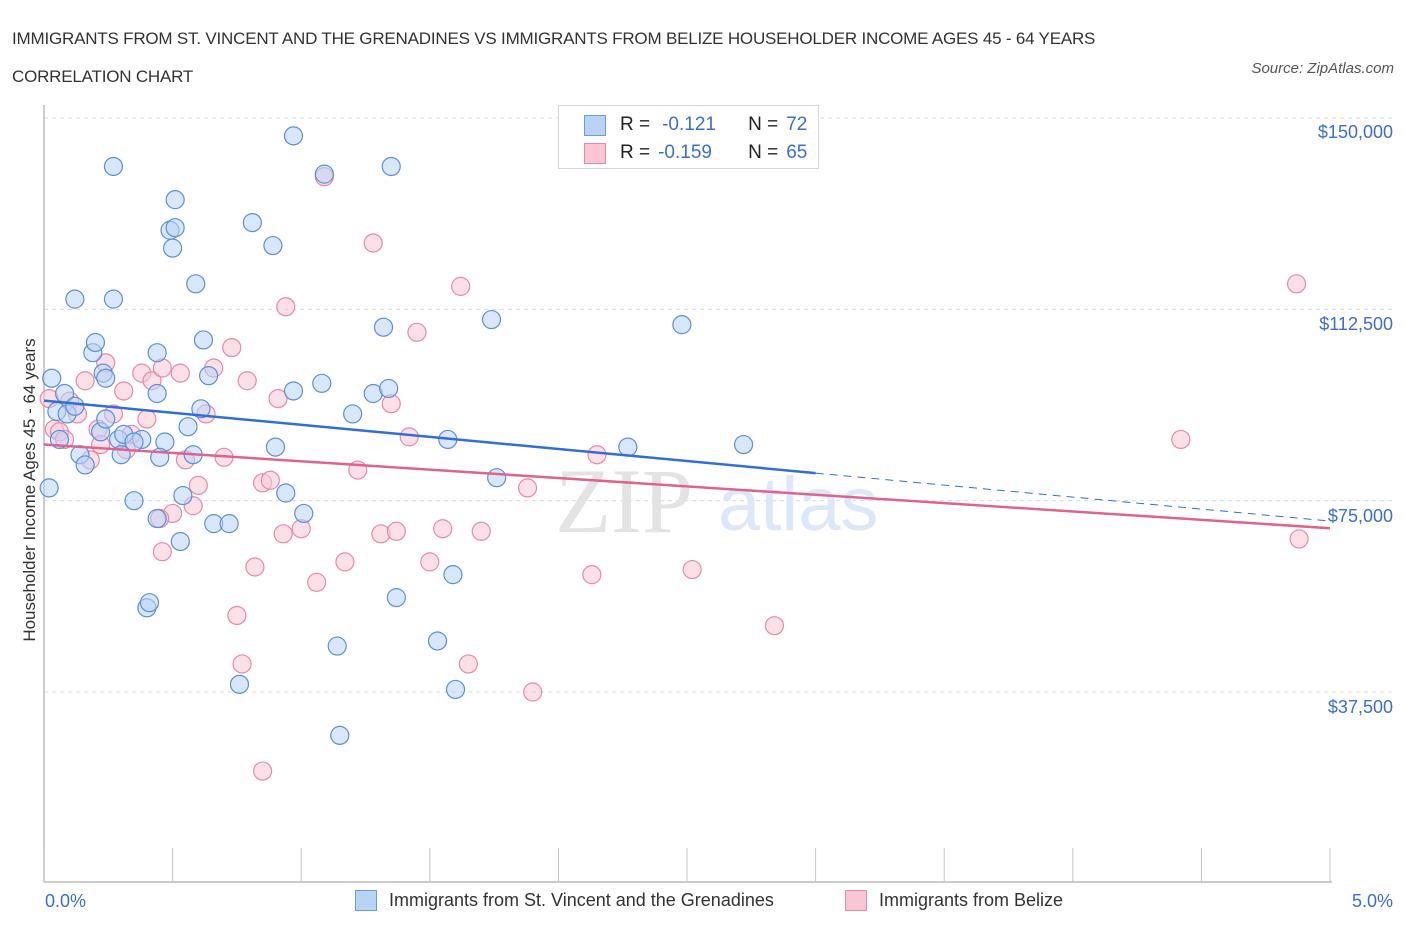  I want to click on legend-row-stvincent: R = -0.121 N = 72, so click(695, 125).